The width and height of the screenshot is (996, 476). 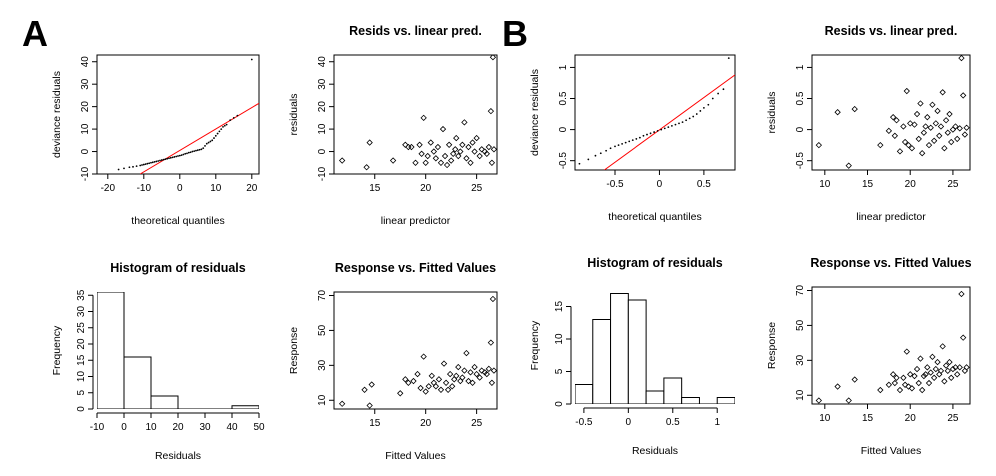 I want to click on x-axis-label: linear predictor, so click(x=891, y=217).